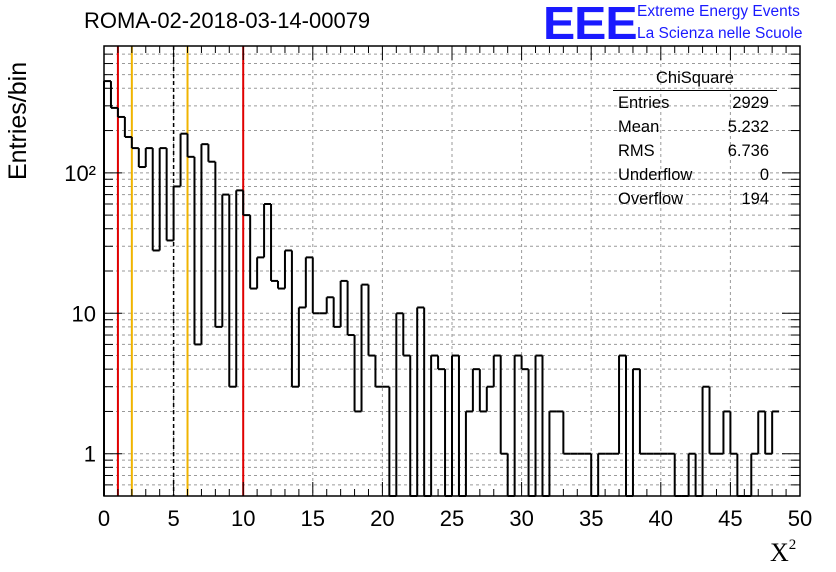 The height and width of the screenshot is (572, 836). What do you see at coordinates (104, 518) in the screenshot?
I see `x-tick-label: 0` at bounding box center [104, 518].